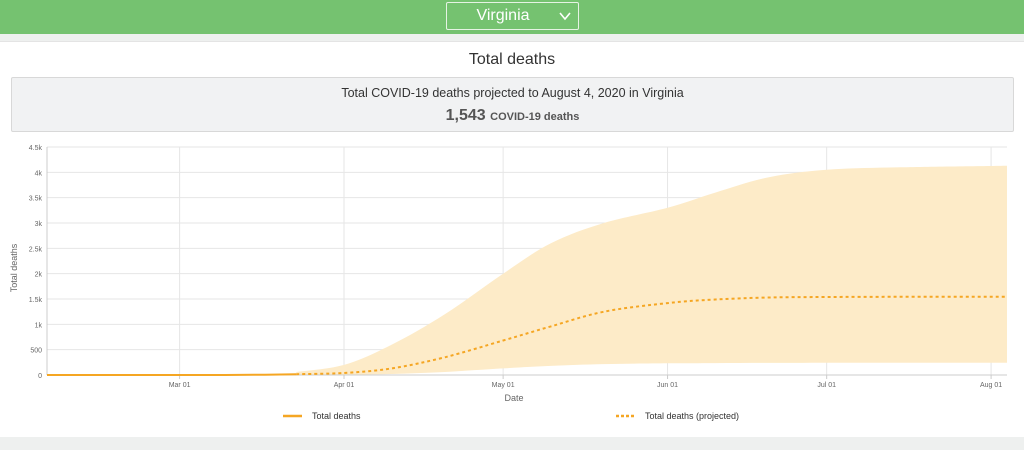 The width and height of the screenshot is (1024, 450). Describe the element at coordinates (512, 59) in the screenshot. I see `card-title: Total deaths` at that location.